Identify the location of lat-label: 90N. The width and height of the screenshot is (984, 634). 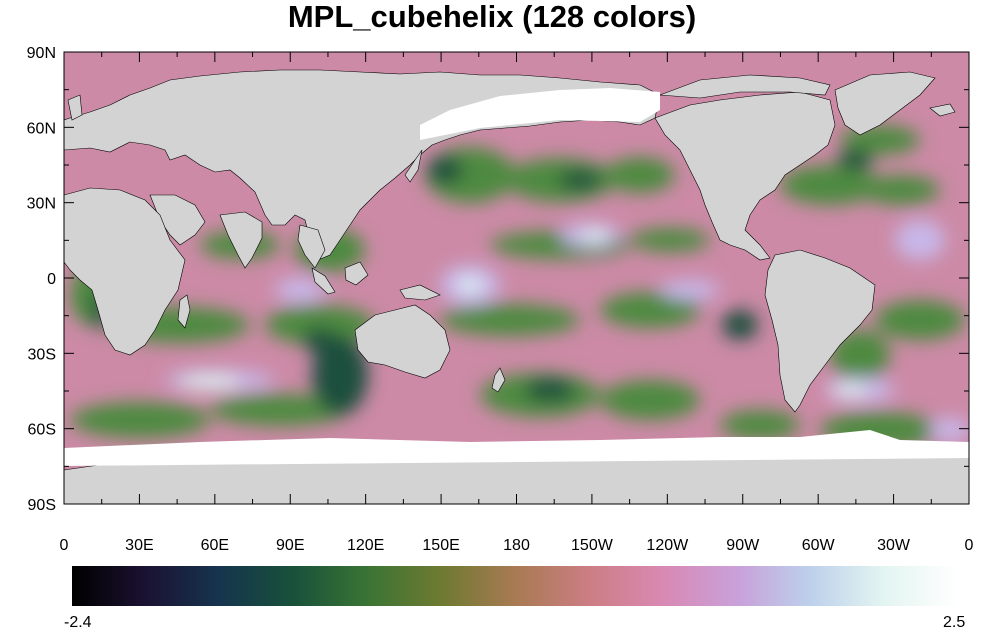
(41, 53).